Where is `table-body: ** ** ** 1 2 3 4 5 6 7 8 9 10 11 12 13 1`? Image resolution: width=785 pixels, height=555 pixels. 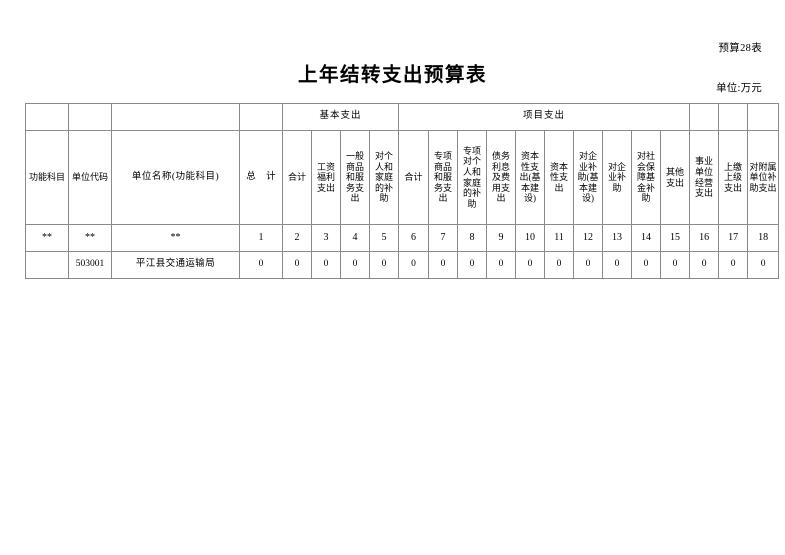
table-body: ** ** ** 1 2 3 4 5 6 7 8 9 10 11 12 13 1 is located at coordinates (402, 251).